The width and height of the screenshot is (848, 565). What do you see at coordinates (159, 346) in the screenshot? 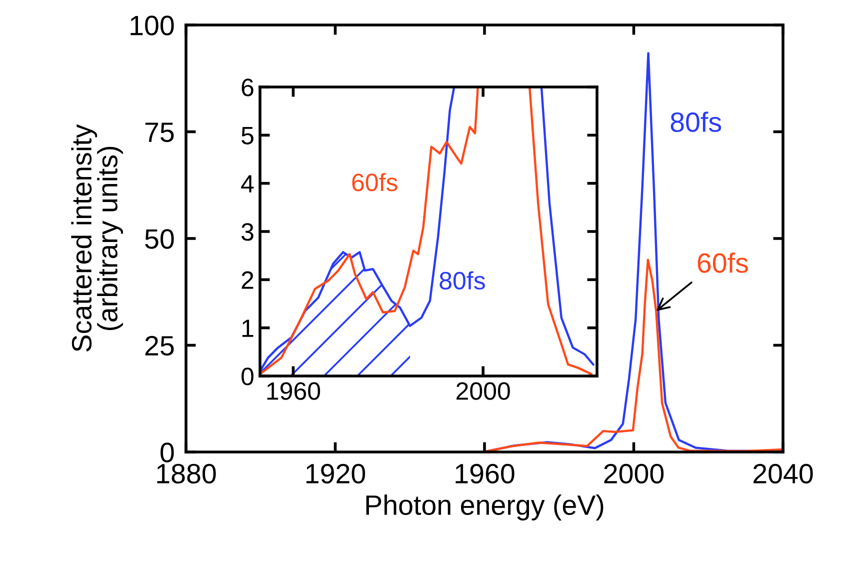
I see `y-tick-label: 25` at bounding box center [159, 346].